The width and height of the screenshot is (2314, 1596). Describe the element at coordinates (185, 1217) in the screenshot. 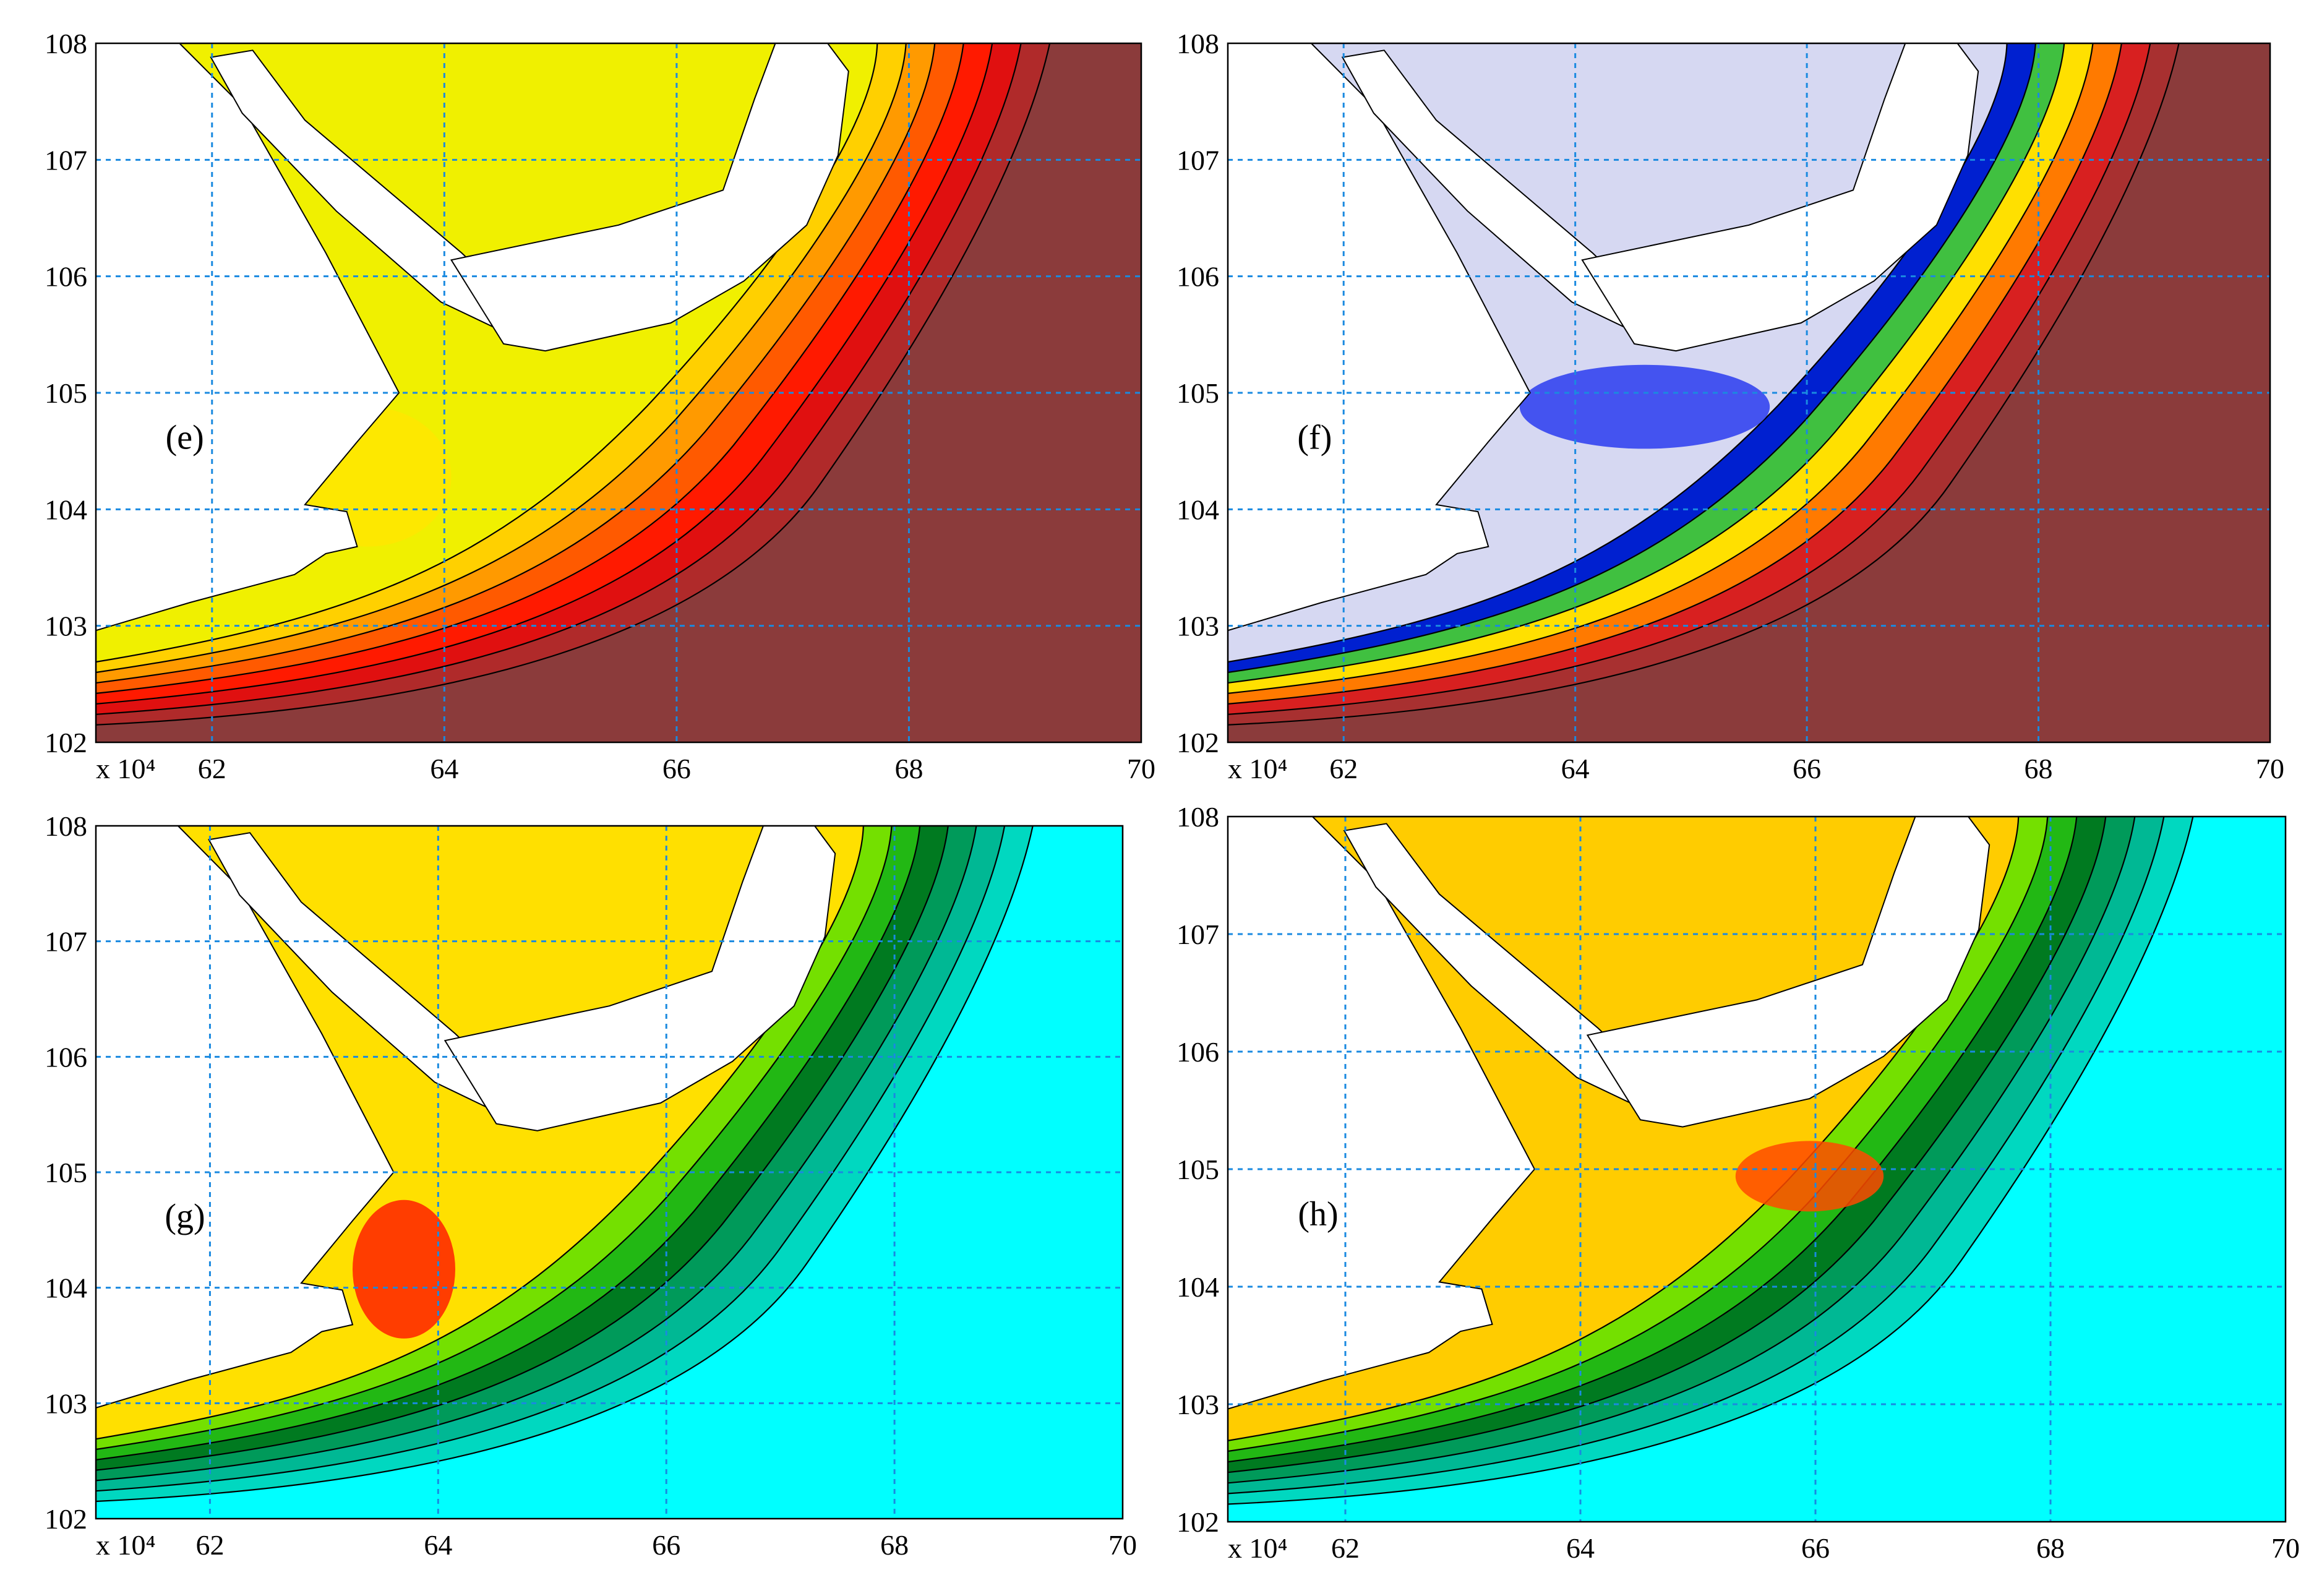

I see `panel-label: (g)` at that location.